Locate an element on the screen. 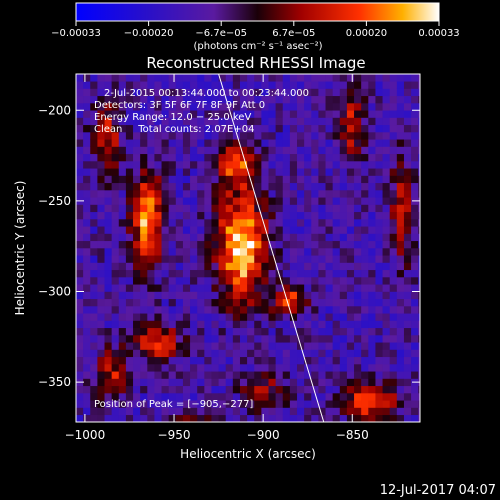  annotation-counts: Clean Total counts: 2.07E+04 is located at coordinates (174, 129).